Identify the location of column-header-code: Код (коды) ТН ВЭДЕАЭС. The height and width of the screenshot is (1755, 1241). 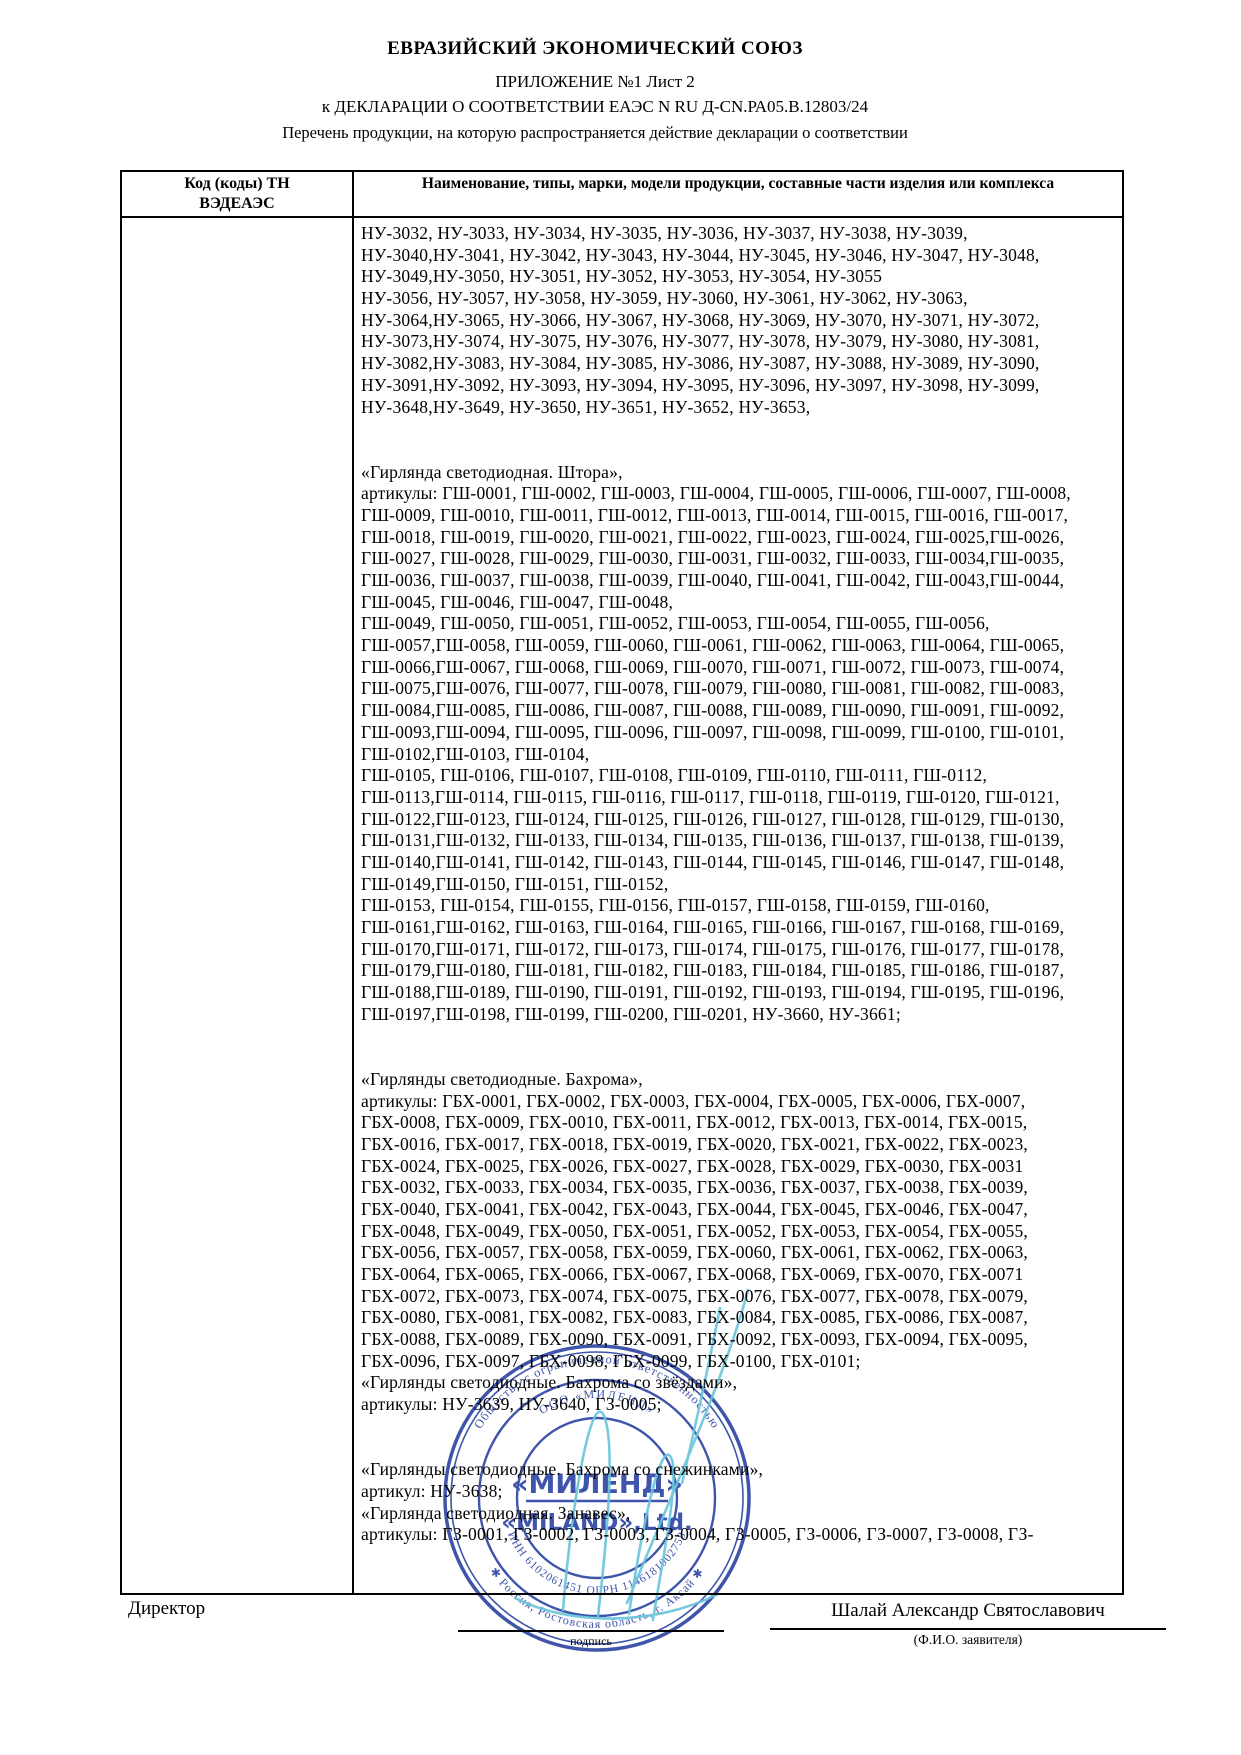
(238, 194).